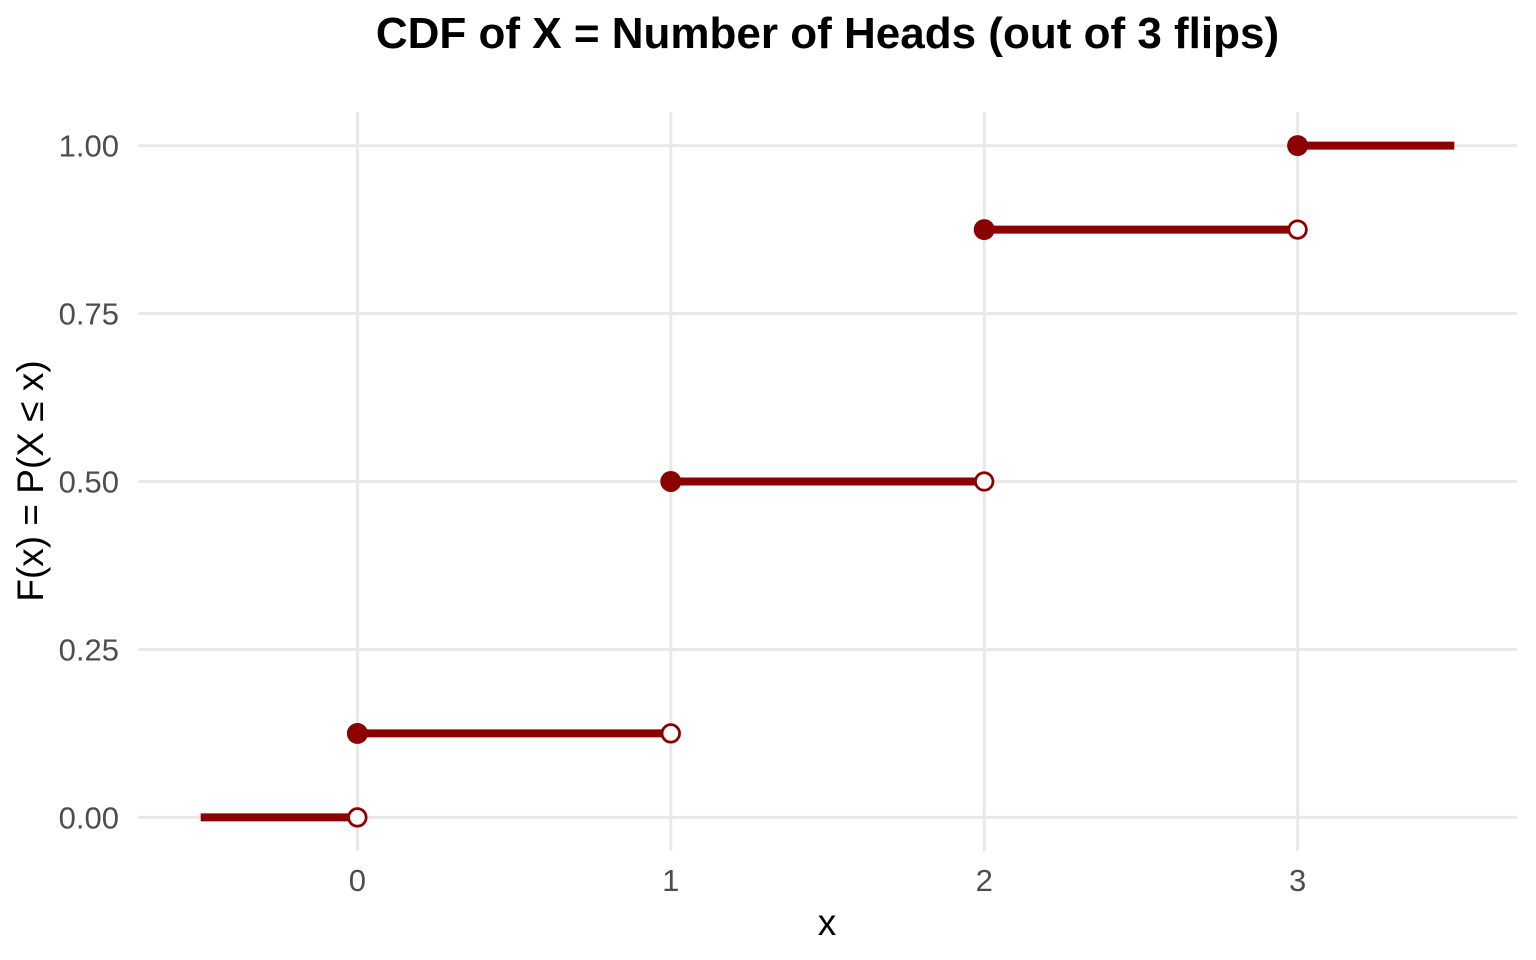 The image size is (1536, 960). What do you see at coordinates (1297, 880) in the screenshot?
I see `x-tick-label: 3` at bounding box center [1297, 880].